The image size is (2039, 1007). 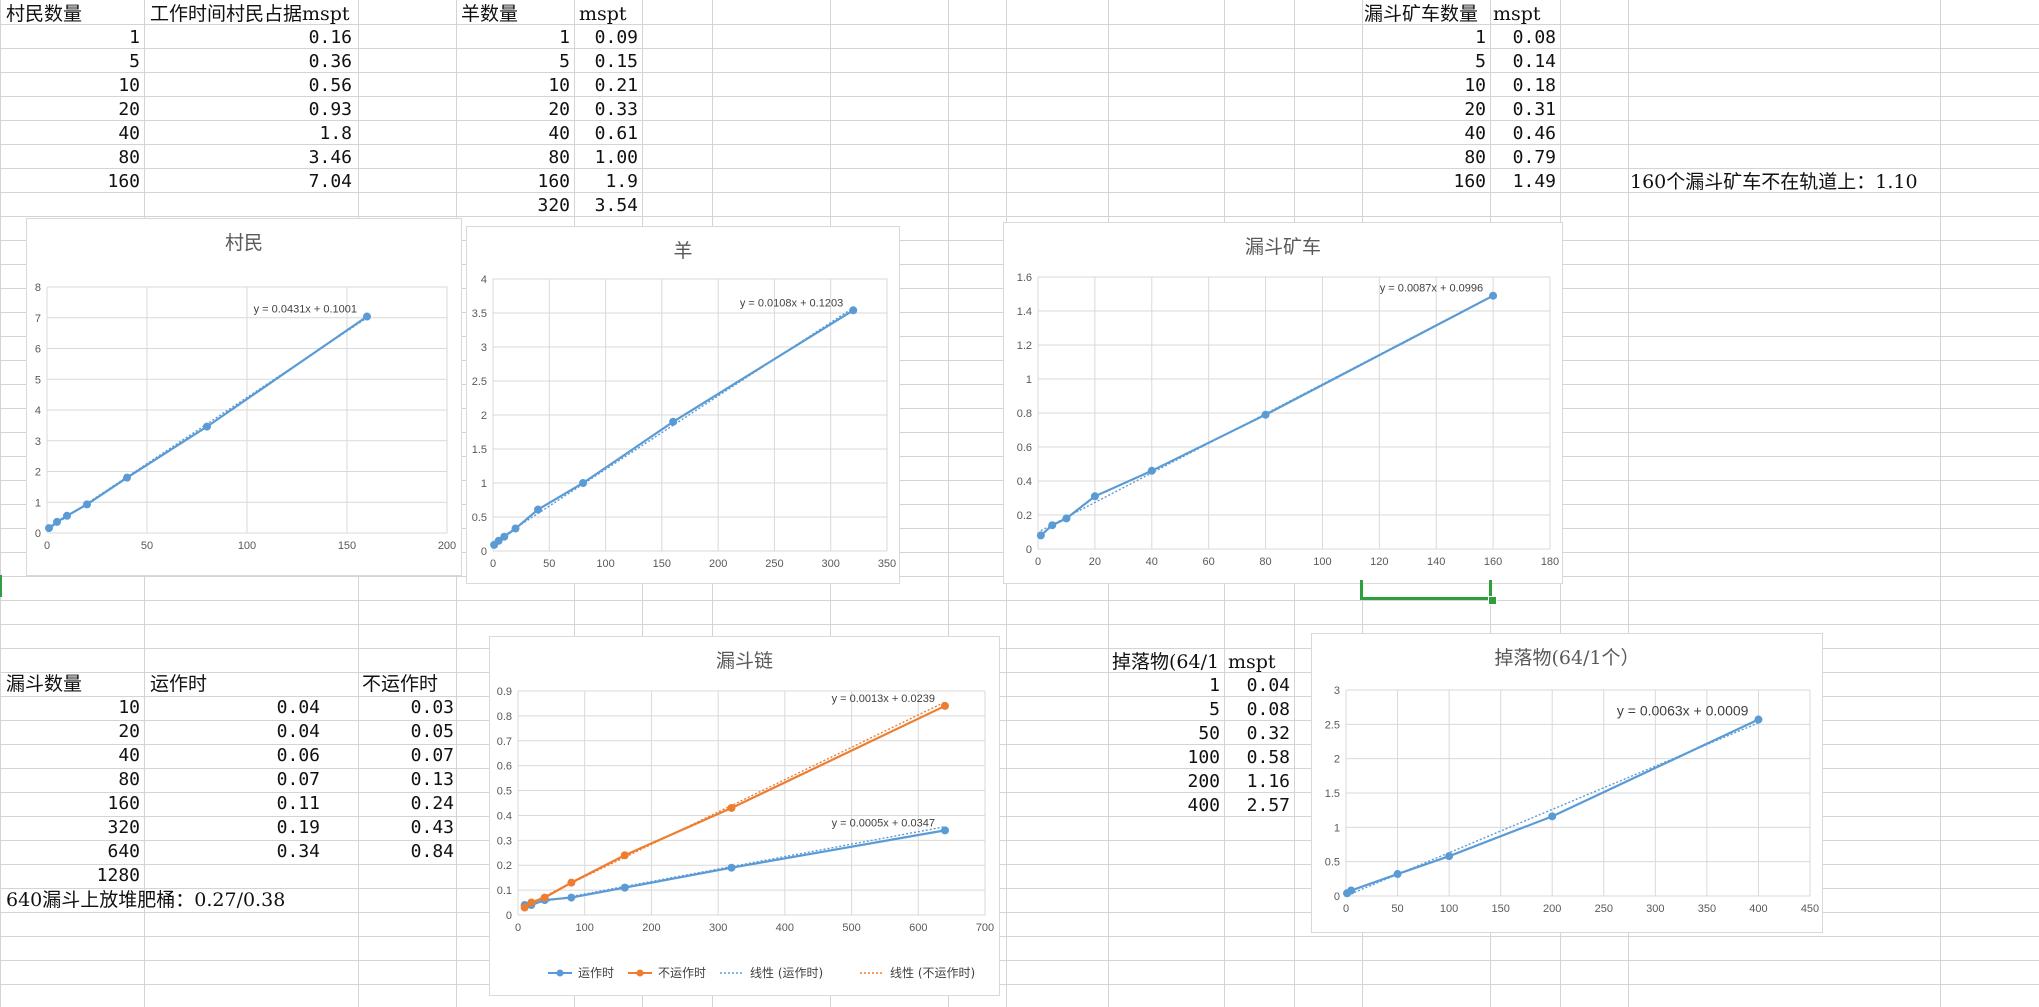 I want to click on trendline-equation: y = 0.0431x + 0.1001, so click(x=305, y=310).